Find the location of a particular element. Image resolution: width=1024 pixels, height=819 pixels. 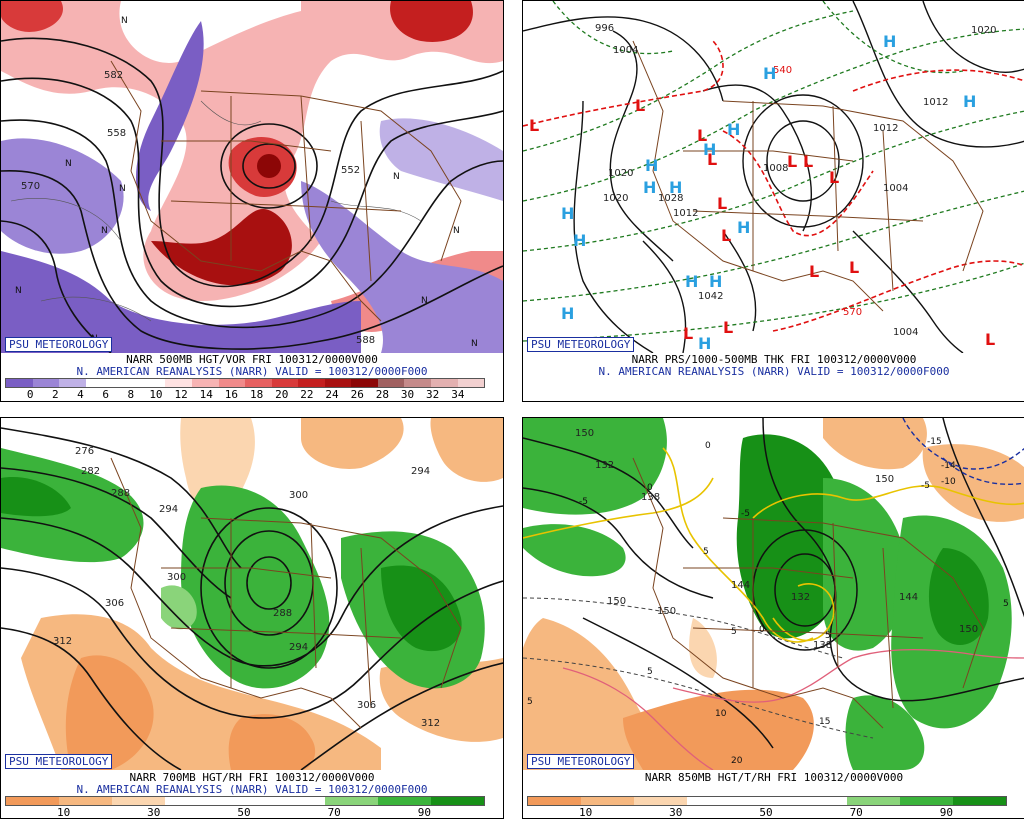

temperature-label: -10 is located at coordinates (948, 482).